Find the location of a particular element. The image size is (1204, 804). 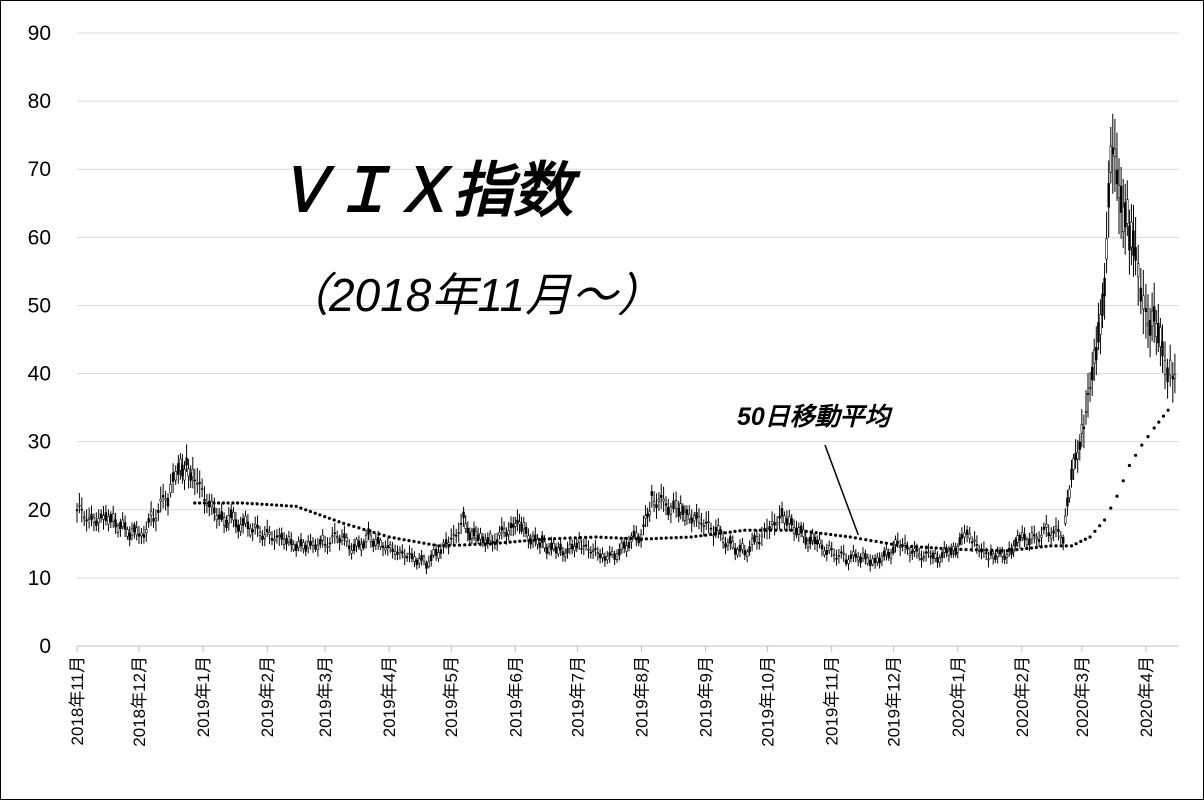

moving-average-dots is located at coordinates (681, 480).